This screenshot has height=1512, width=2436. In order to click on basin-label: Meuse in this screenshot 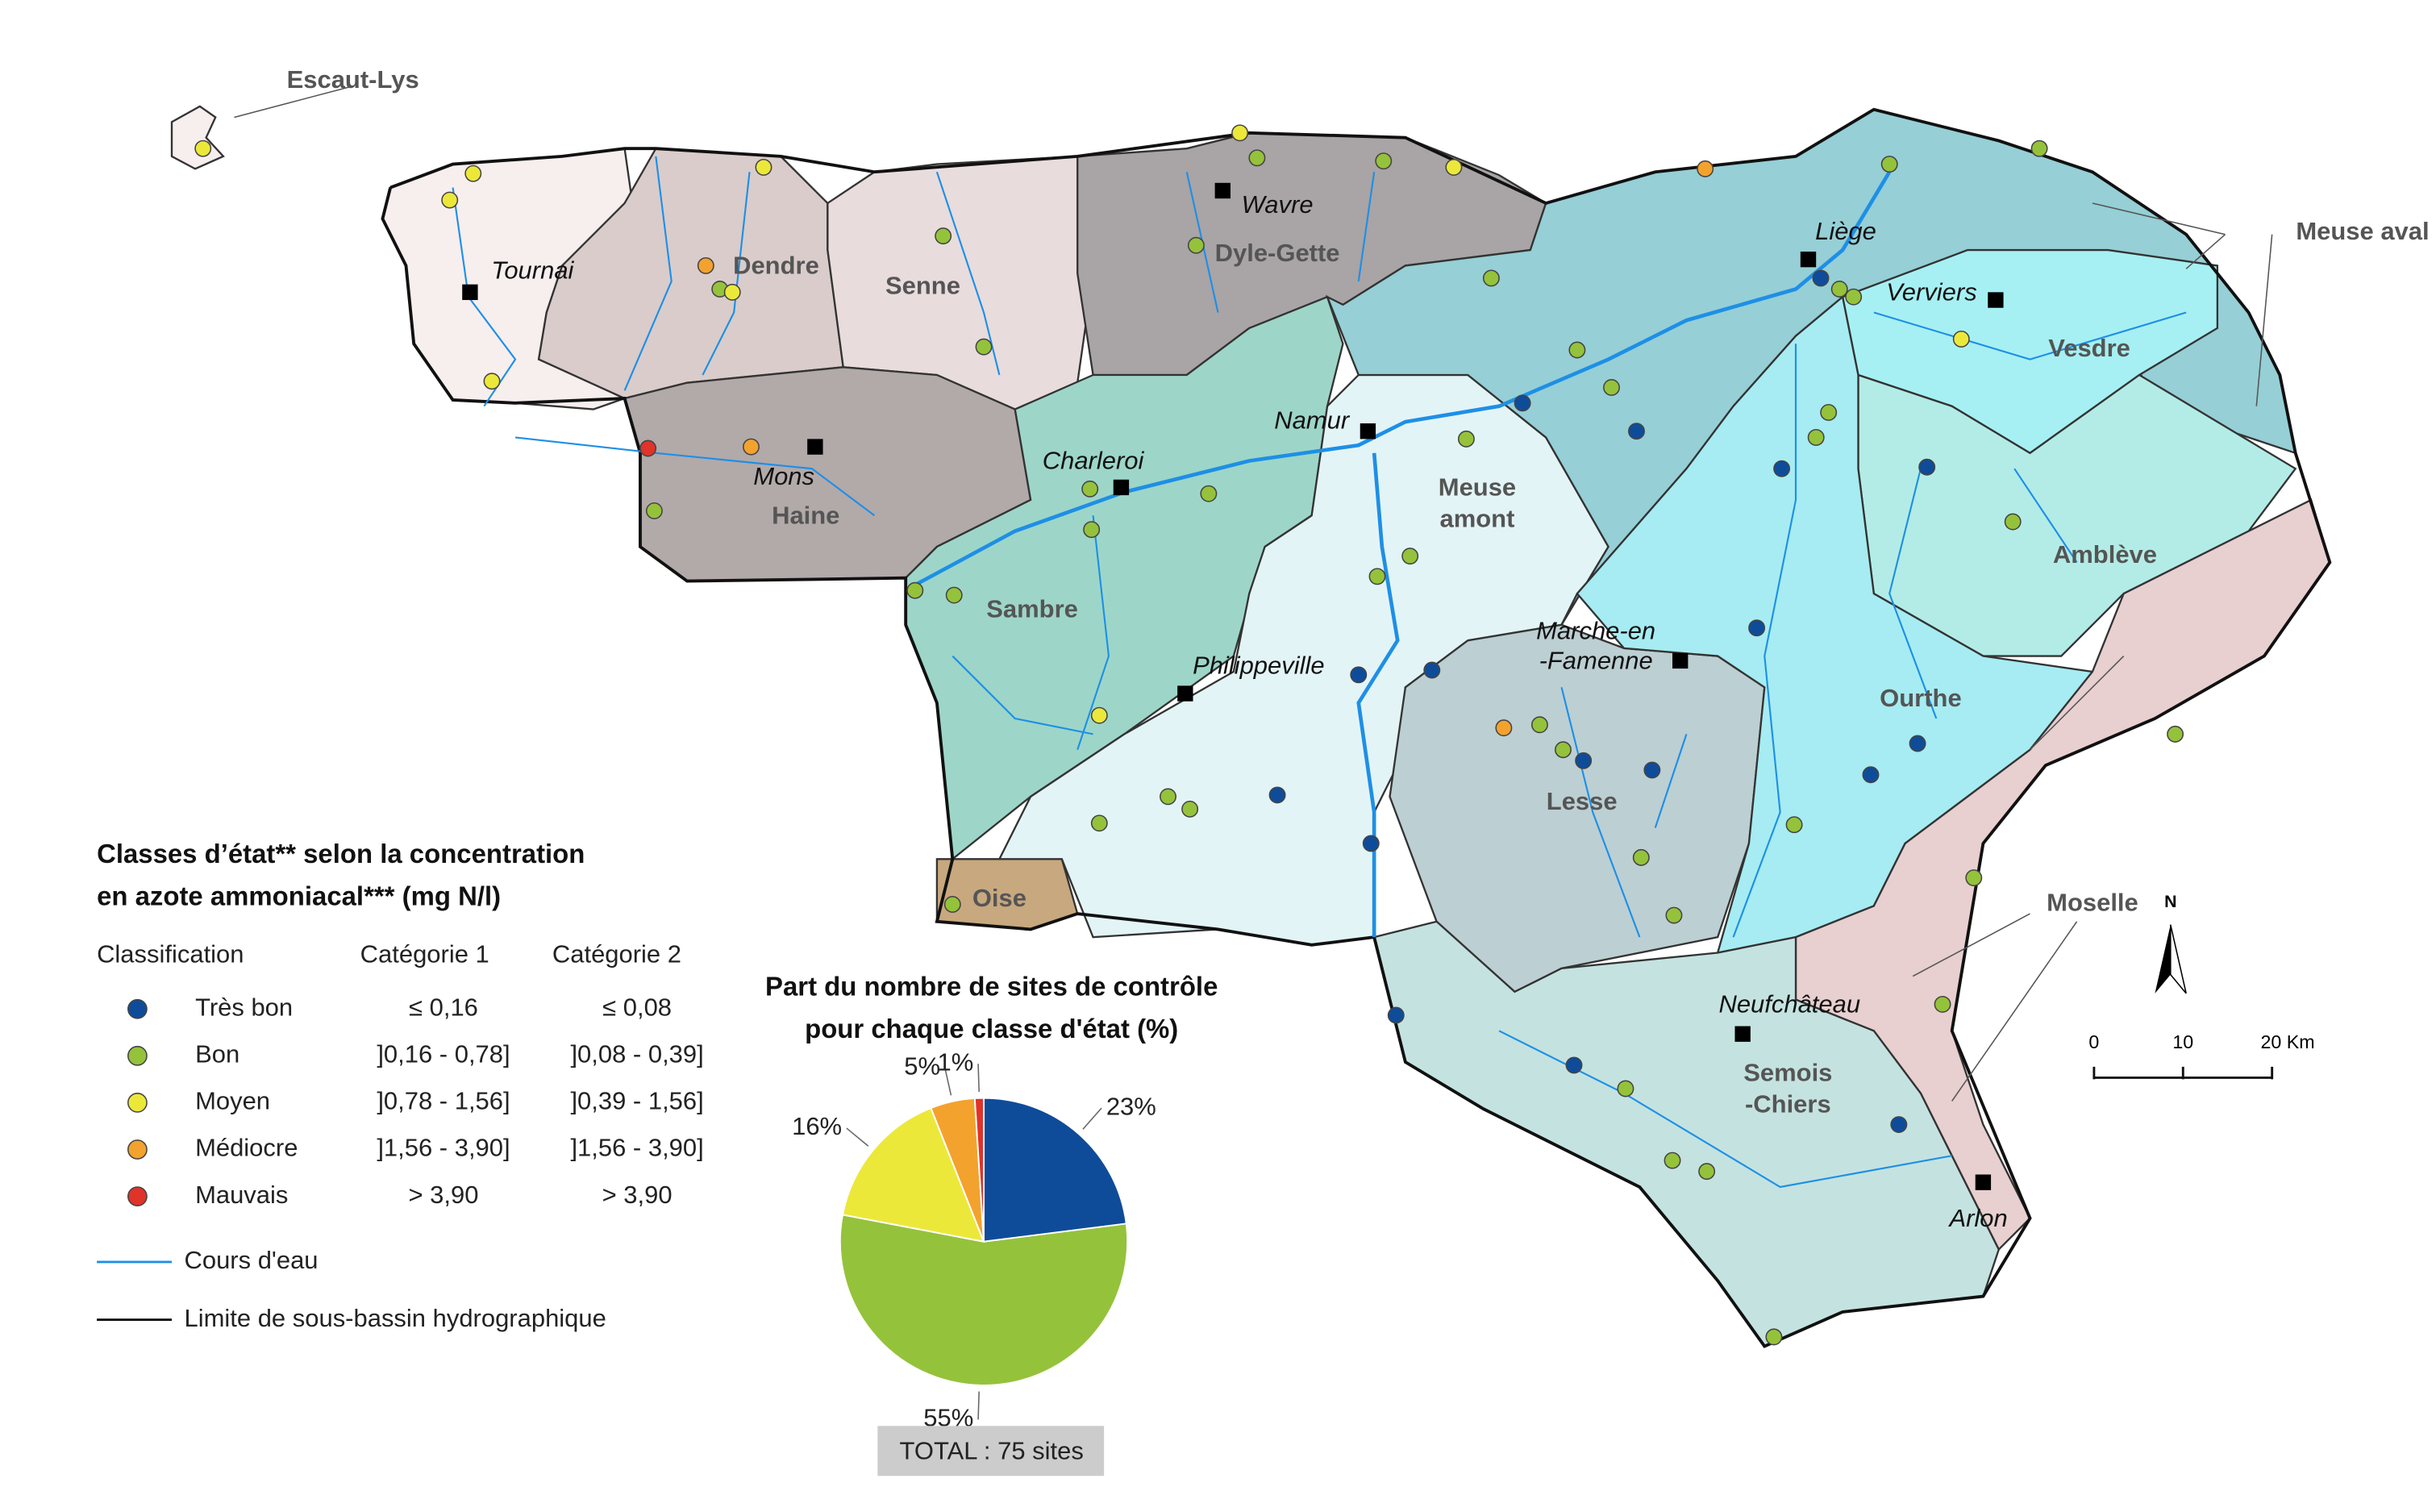, I will do `click(1477, 487)`.